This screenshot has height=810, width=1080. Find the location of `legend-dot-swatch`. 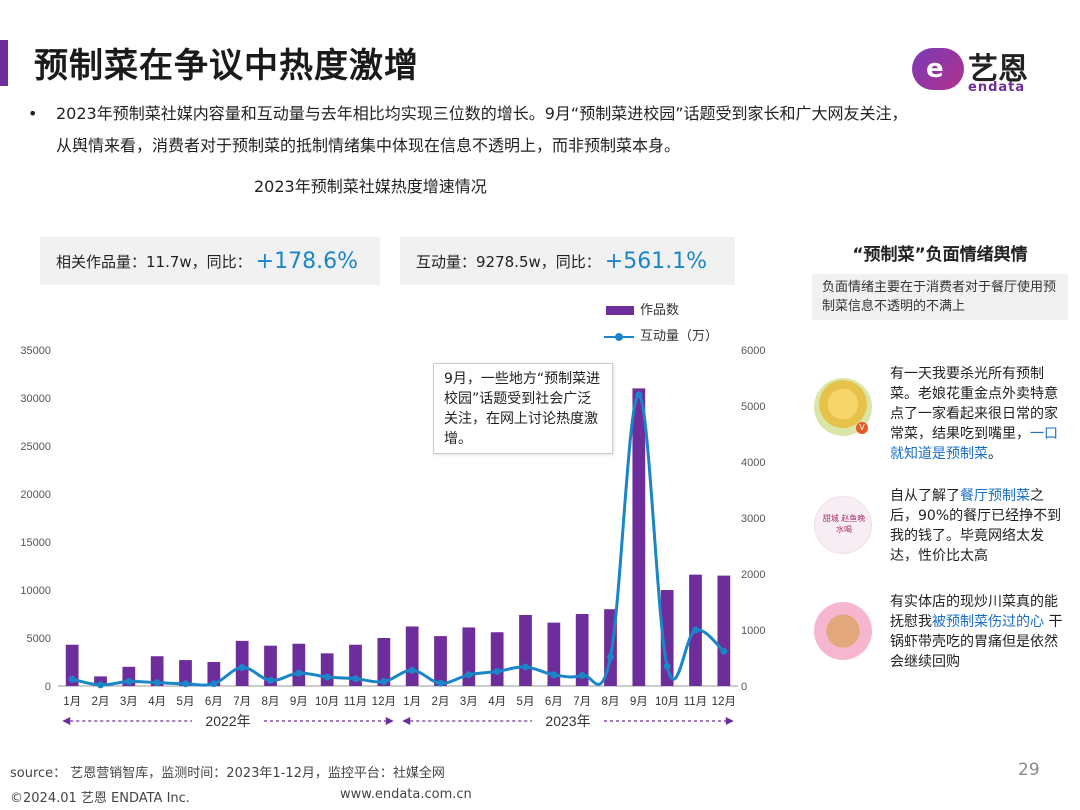

legend-dot-swatch is located at coordinates (619, 337).